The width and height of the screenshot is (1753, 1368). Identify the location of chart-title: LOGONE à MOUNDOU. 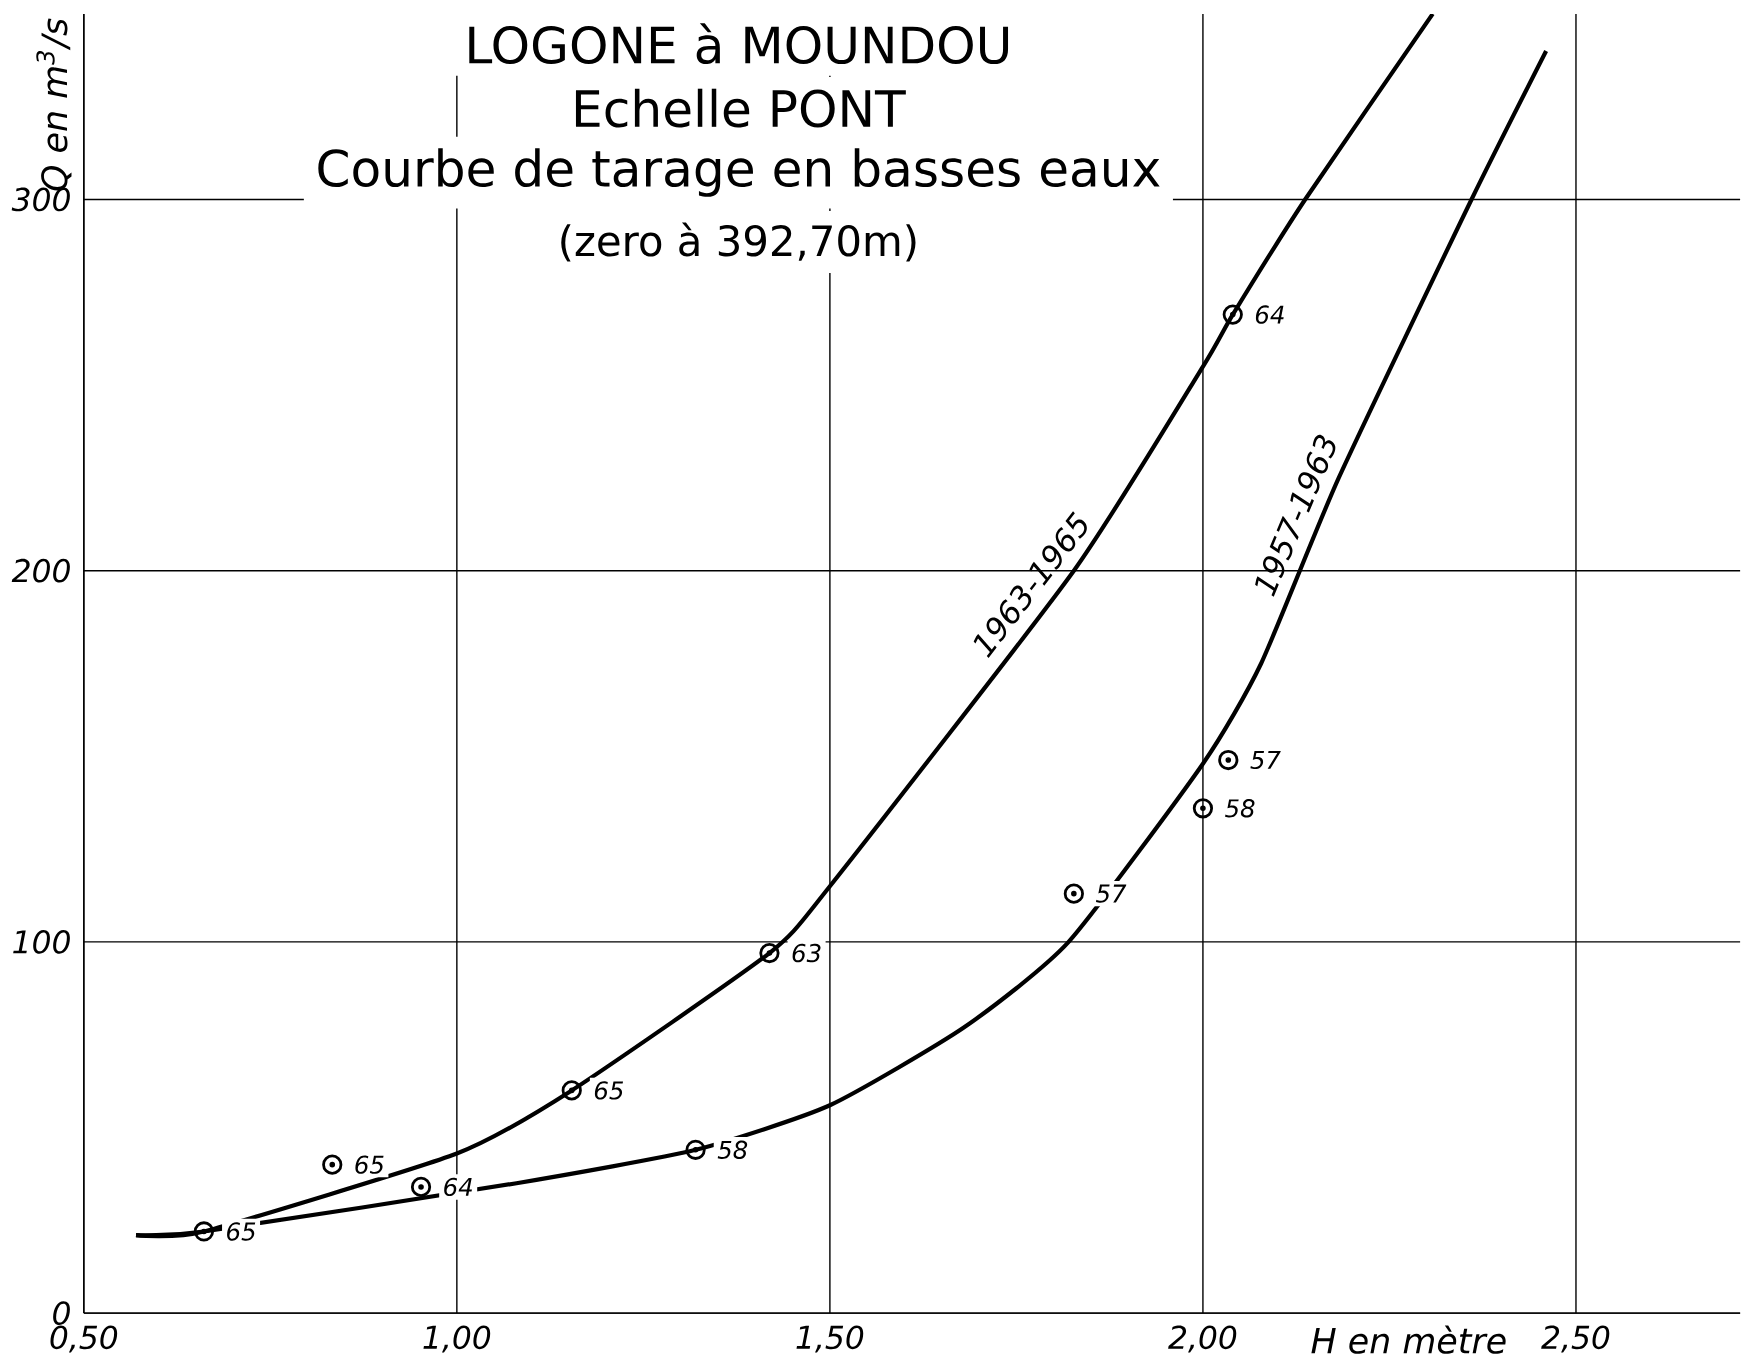
(739, 44).